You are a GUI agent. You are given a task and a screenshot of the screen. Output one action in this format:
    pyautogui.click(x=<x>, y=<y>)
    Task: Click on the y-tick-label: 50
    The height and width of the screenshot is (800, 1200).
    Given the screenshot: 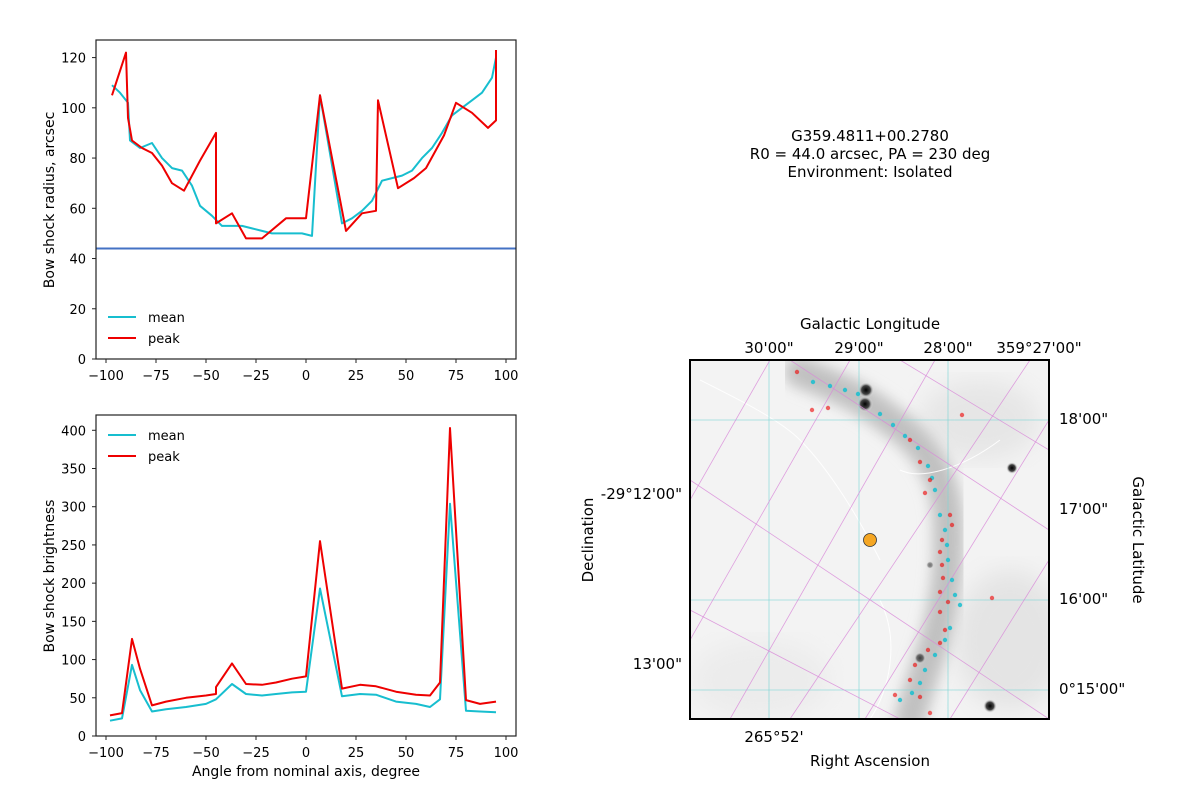 What is the action you would take?
    pyautogui.click(x=77, y=699)
    